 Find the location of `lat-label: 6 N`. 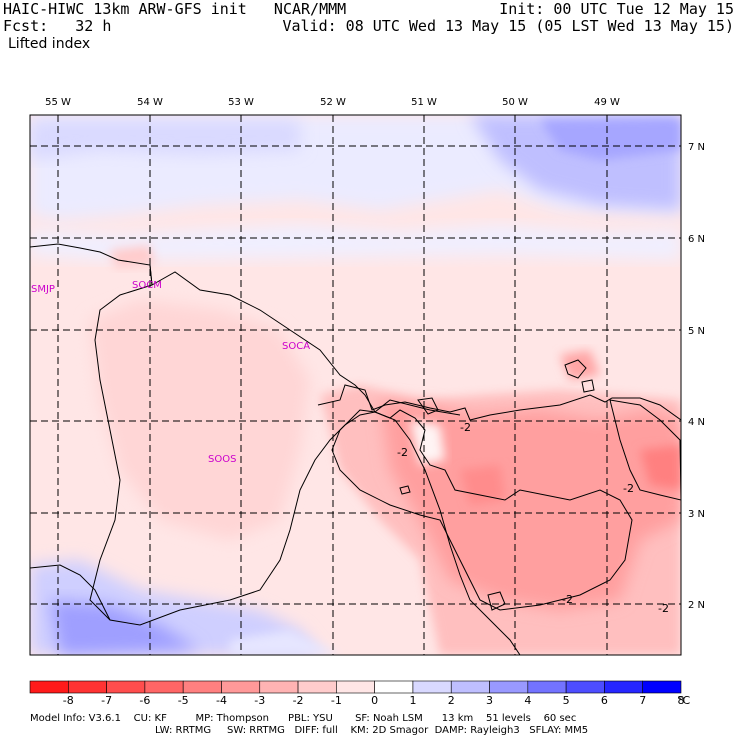

lat-label: 6 N is located at coordinates (696, 239).